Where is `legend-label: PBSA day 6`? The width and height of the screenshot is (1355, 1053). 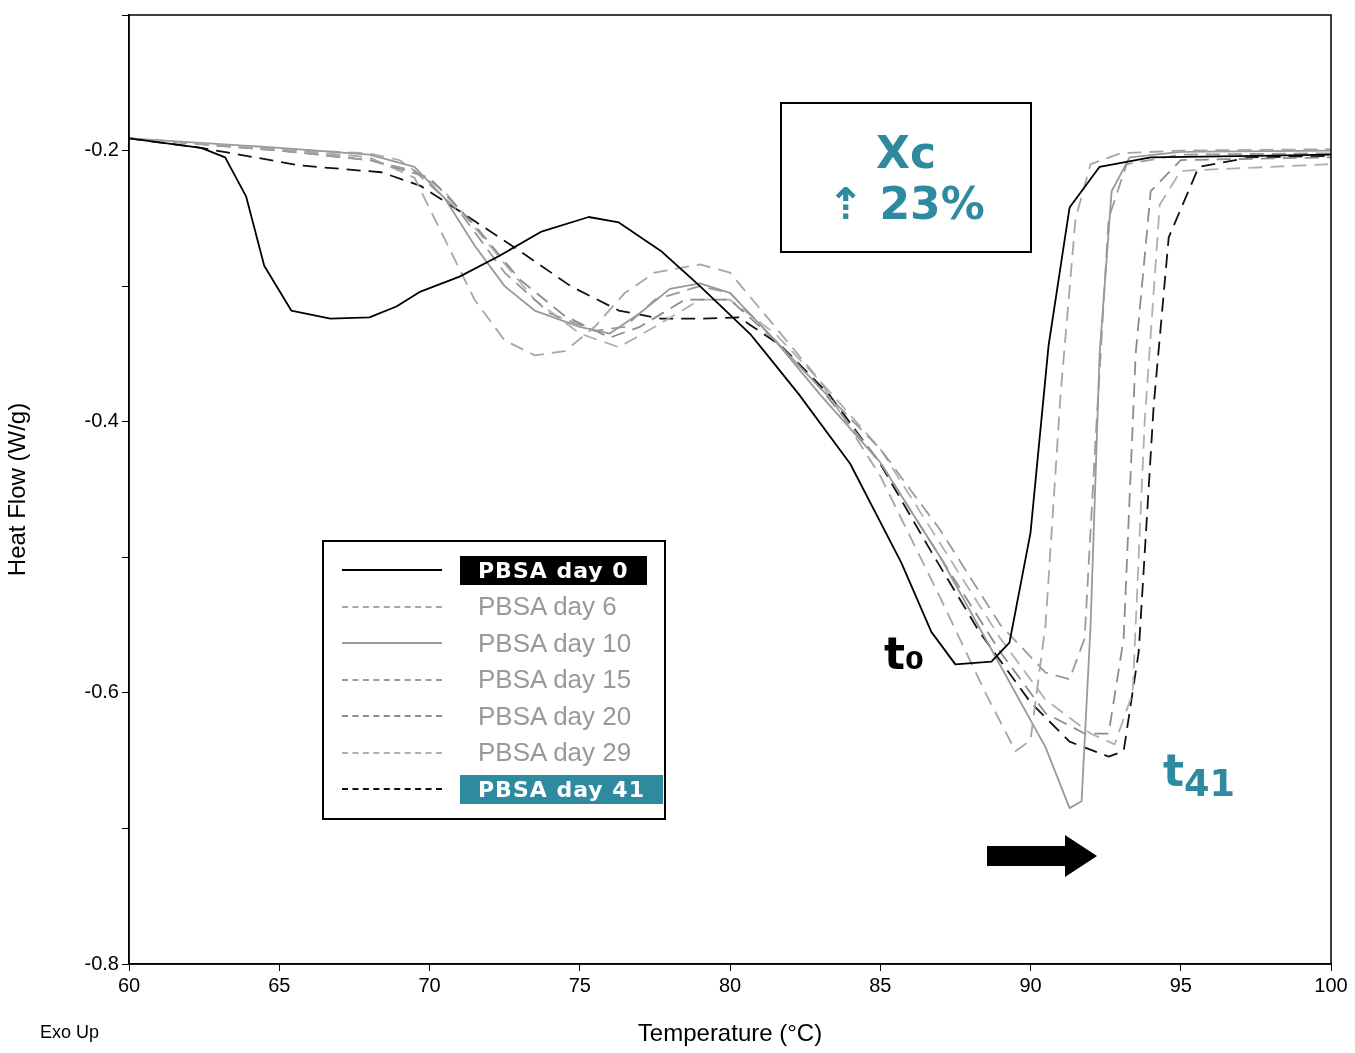
legend-label: PBSA day 6 is located at coordinates (547, 606).